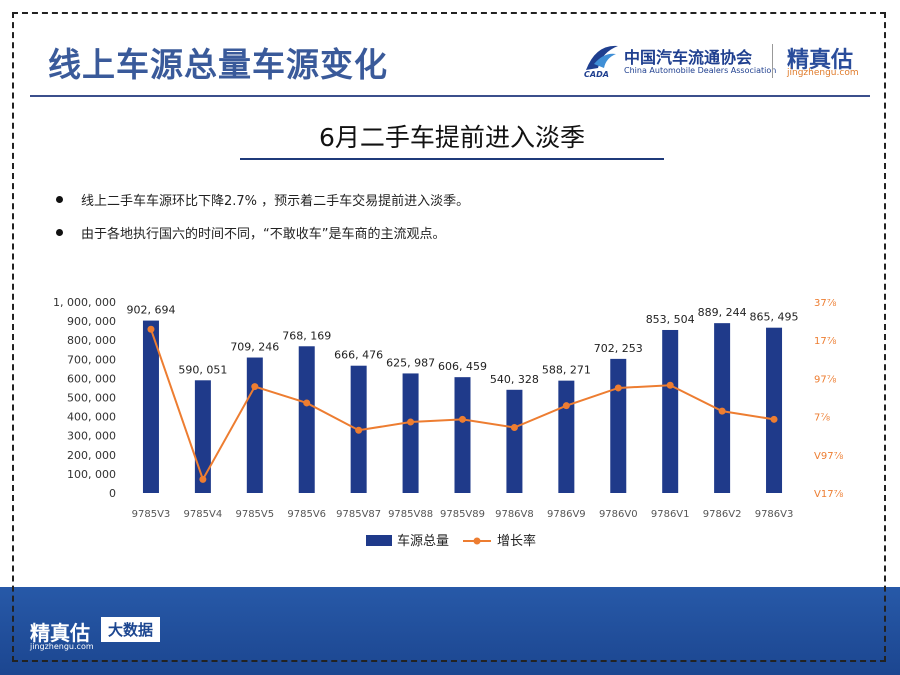 The height and width of the screenshot is (675, 900). What do you see at coordinates (820, 60) in the screenshot?
I see `brand-logo-cn: 精真估` at bounding box center [820, 60].